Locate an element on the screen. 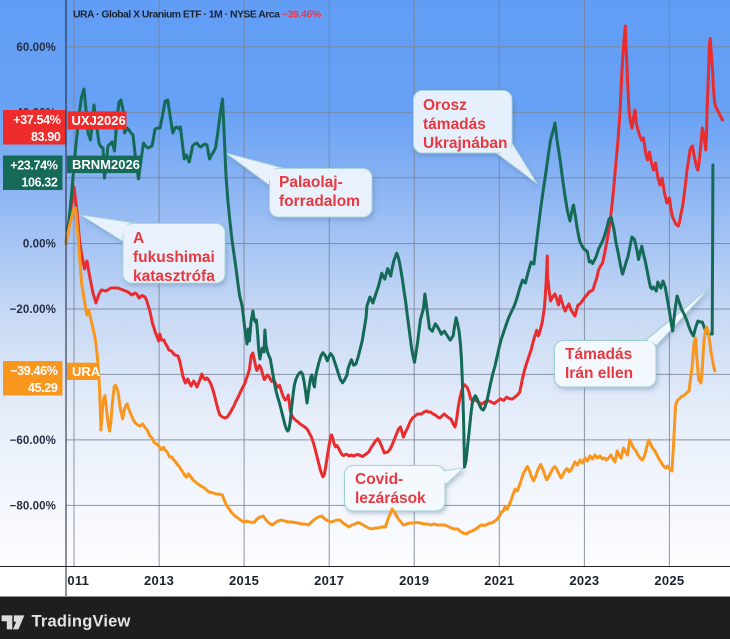  svg-text: A is located at coordinates (138, 238).